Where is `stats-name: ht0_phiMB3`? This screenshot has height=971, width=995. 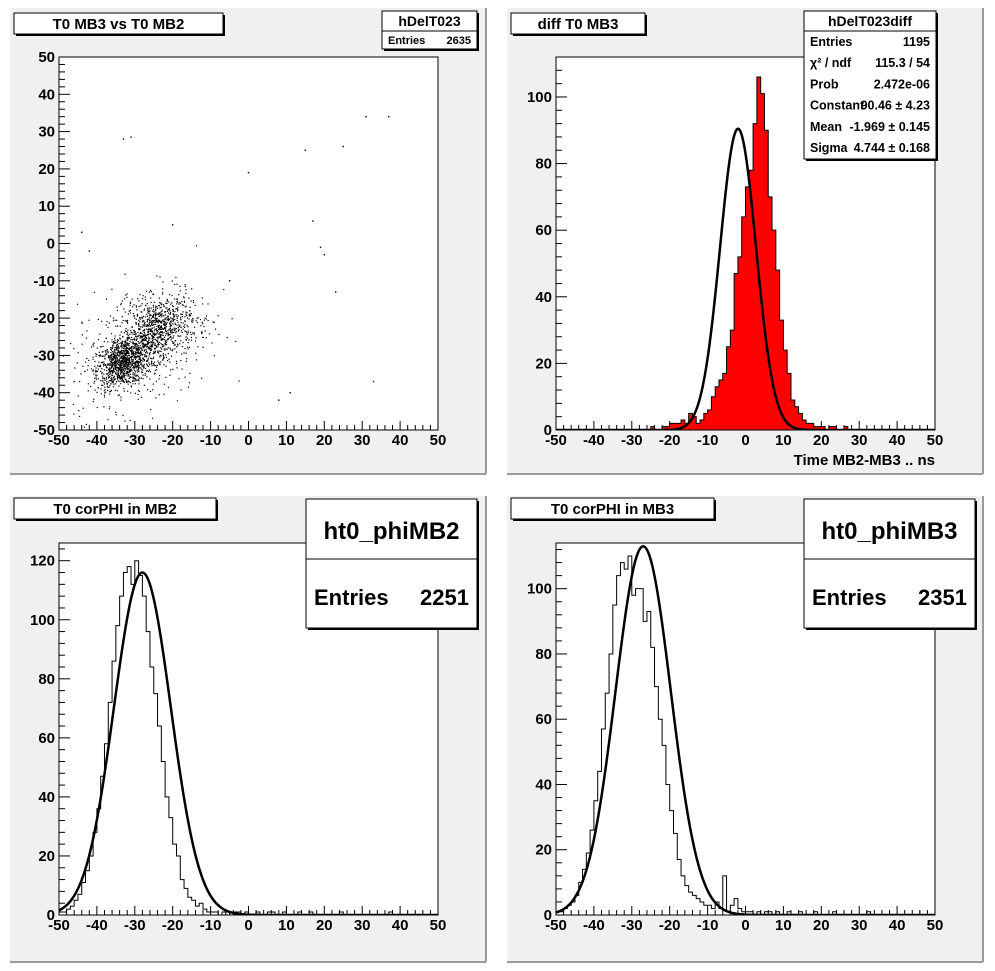 stats-name: ht0_phiMB3 is located at coordinates (889, 531).